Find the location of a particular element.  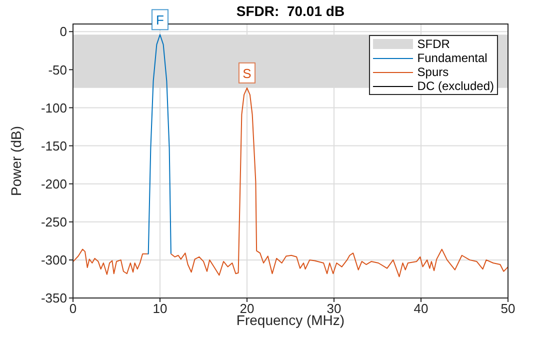

y-tick-label: -150 is located at coordinates (53, 146).